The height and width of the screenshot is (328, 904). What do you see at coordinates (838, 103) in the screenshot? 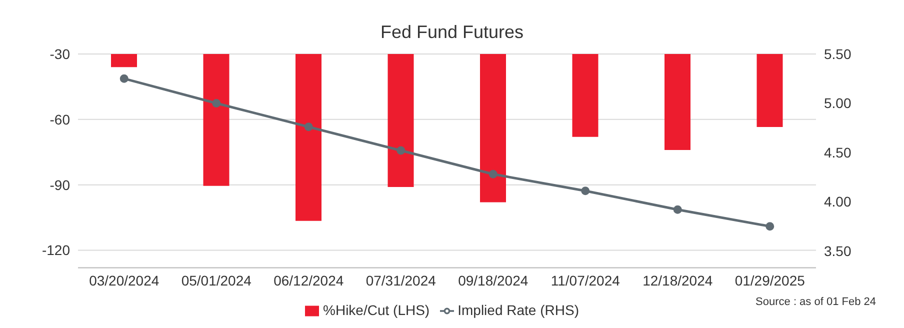
I see `y2-tick-label: 5.00` at bounding box center [838, 103].